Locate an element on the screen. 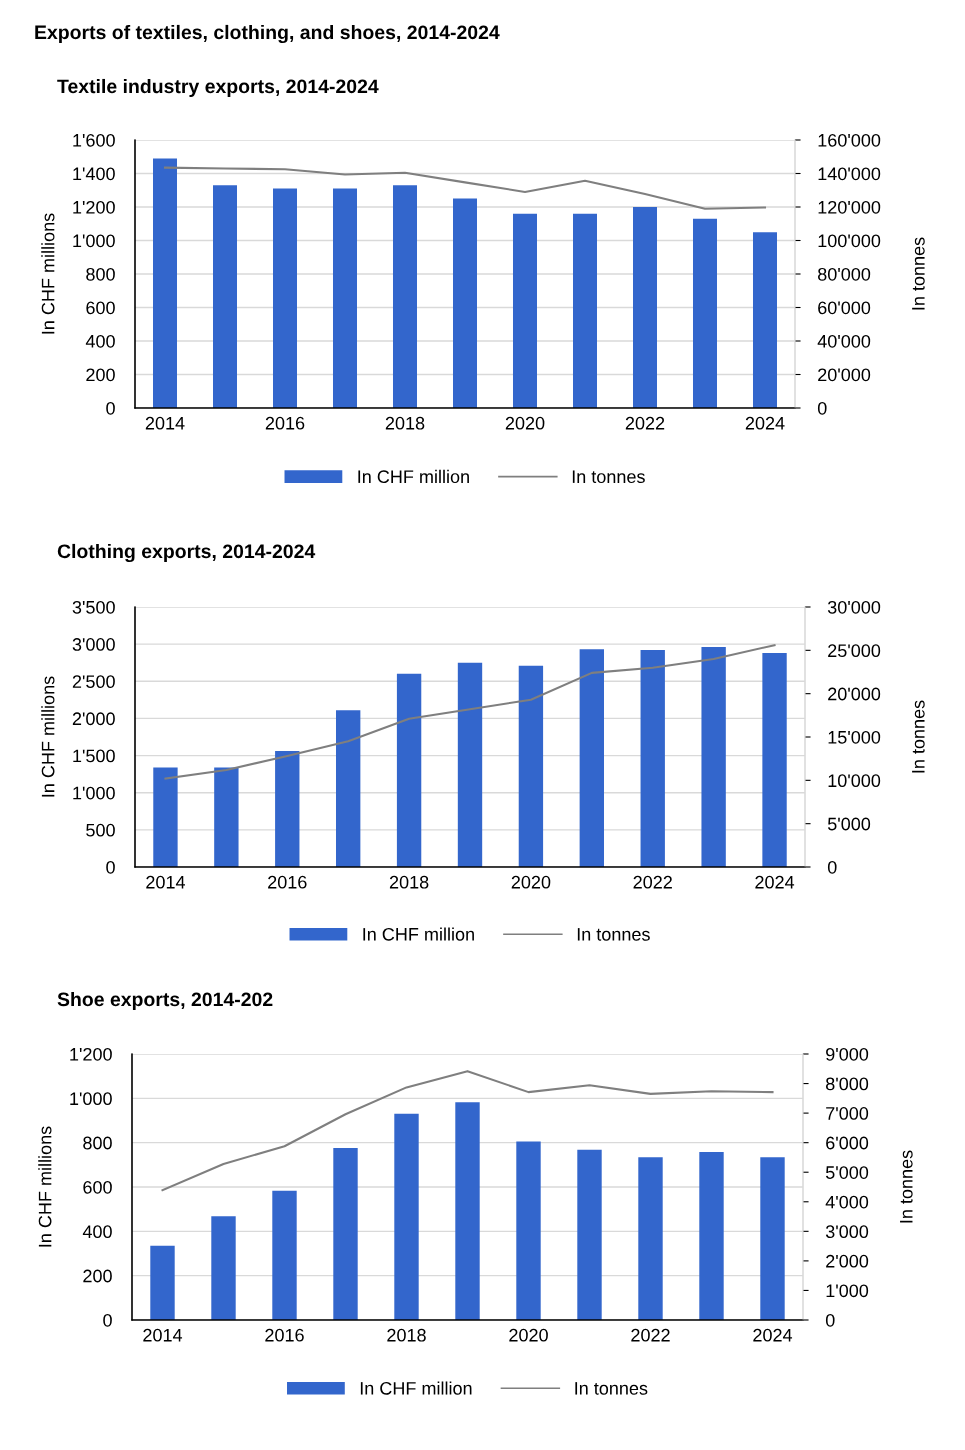  chart-title: Clothing exports, 2014-2024 is located at coordinates (186, 553).